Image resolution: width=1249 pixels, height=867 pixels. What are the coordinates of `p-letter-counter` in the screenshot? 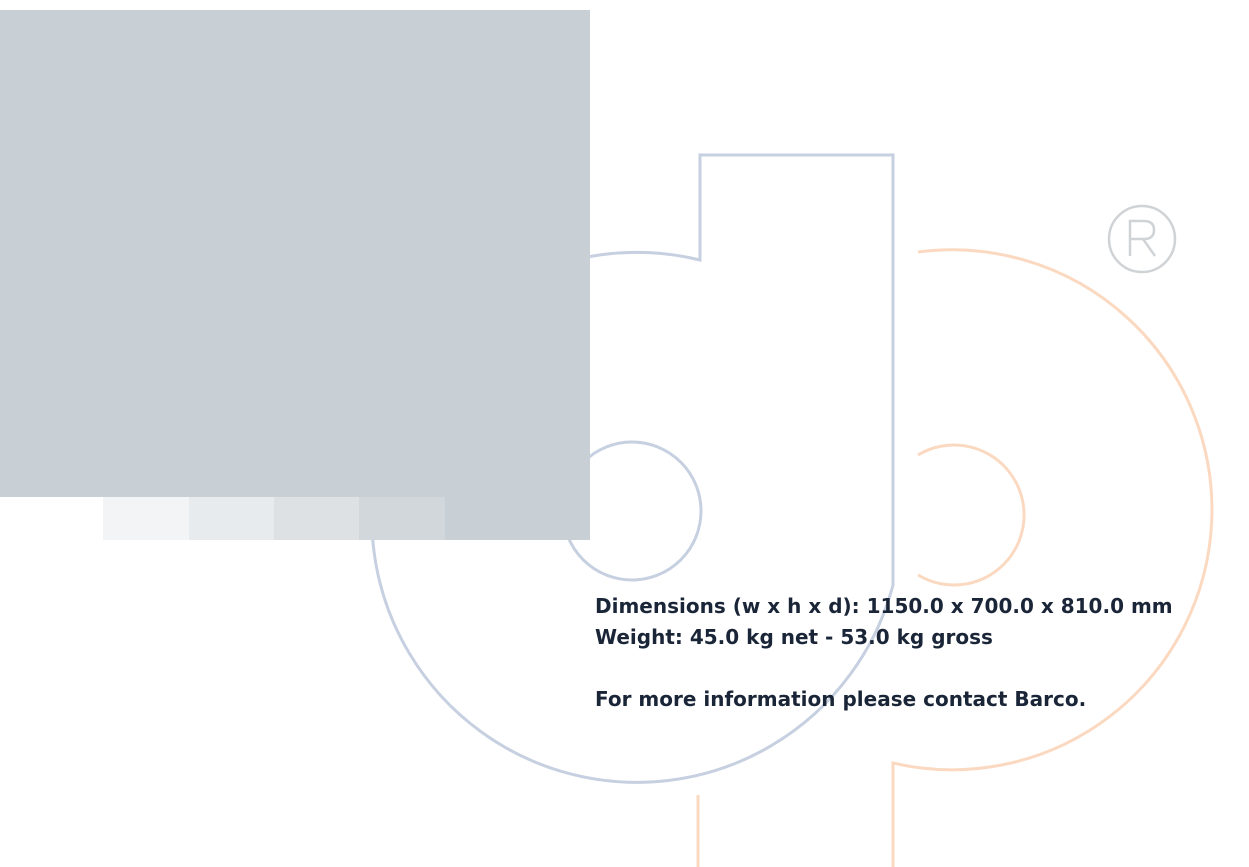 It's located at (971, 515).